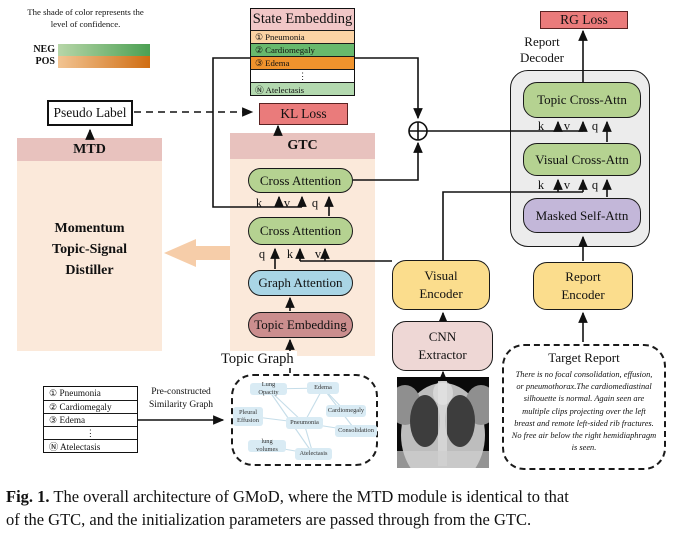  I want to click on visual-encoder: Visual Encoder, so click(441, 285).